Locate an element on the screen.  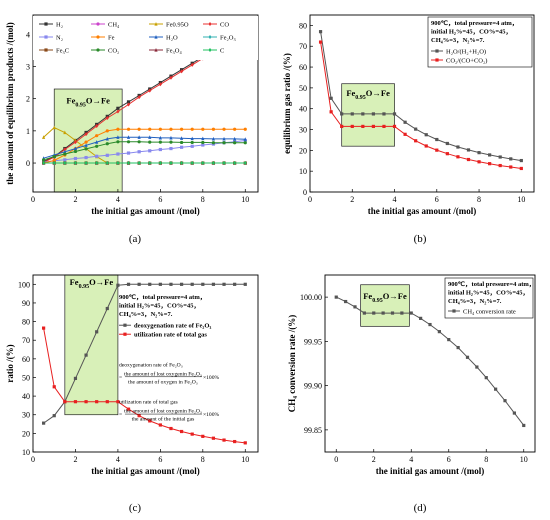
legend-entry: deoxygenation rate of Fe₂O₃ is located at coordinates (172, 326).